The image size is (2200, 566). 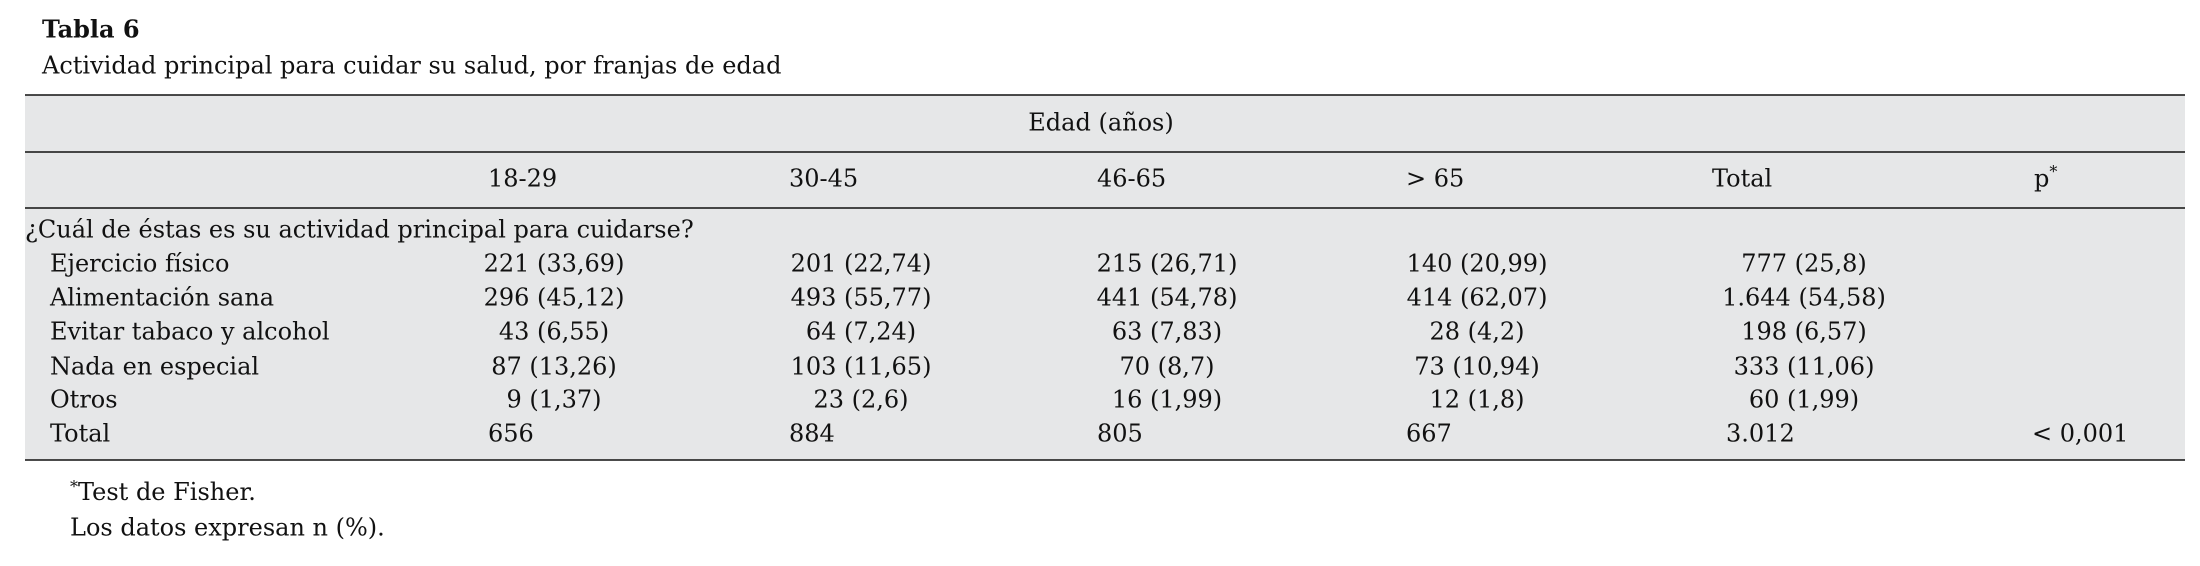 What do you see at coordinates (2080, 434) in the screenshot?
I see `cell: < 0,001` at bounding box center [2080, 434].